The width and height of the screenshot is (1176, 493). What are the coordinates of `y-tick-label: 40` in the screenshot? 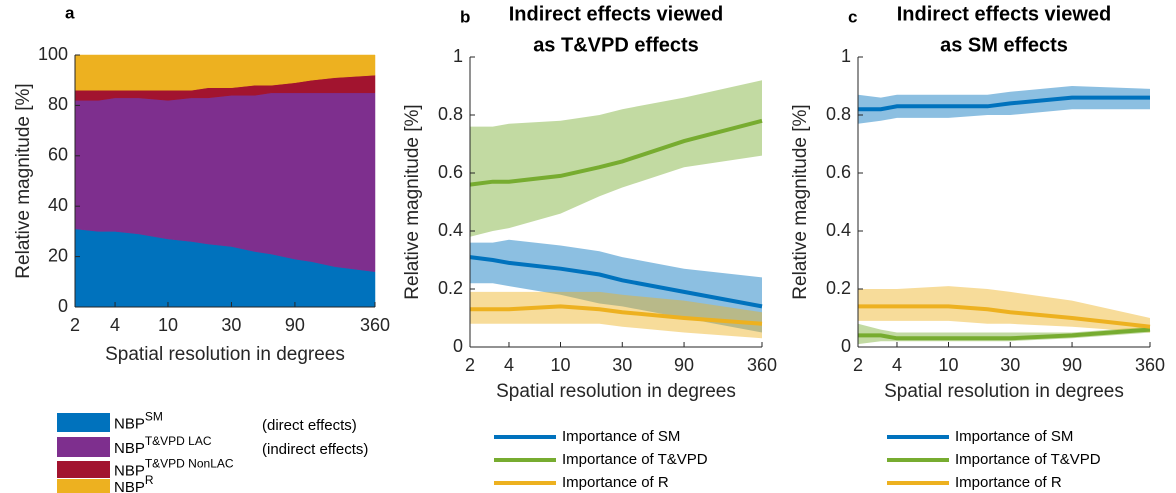 It's located at (58, 205).